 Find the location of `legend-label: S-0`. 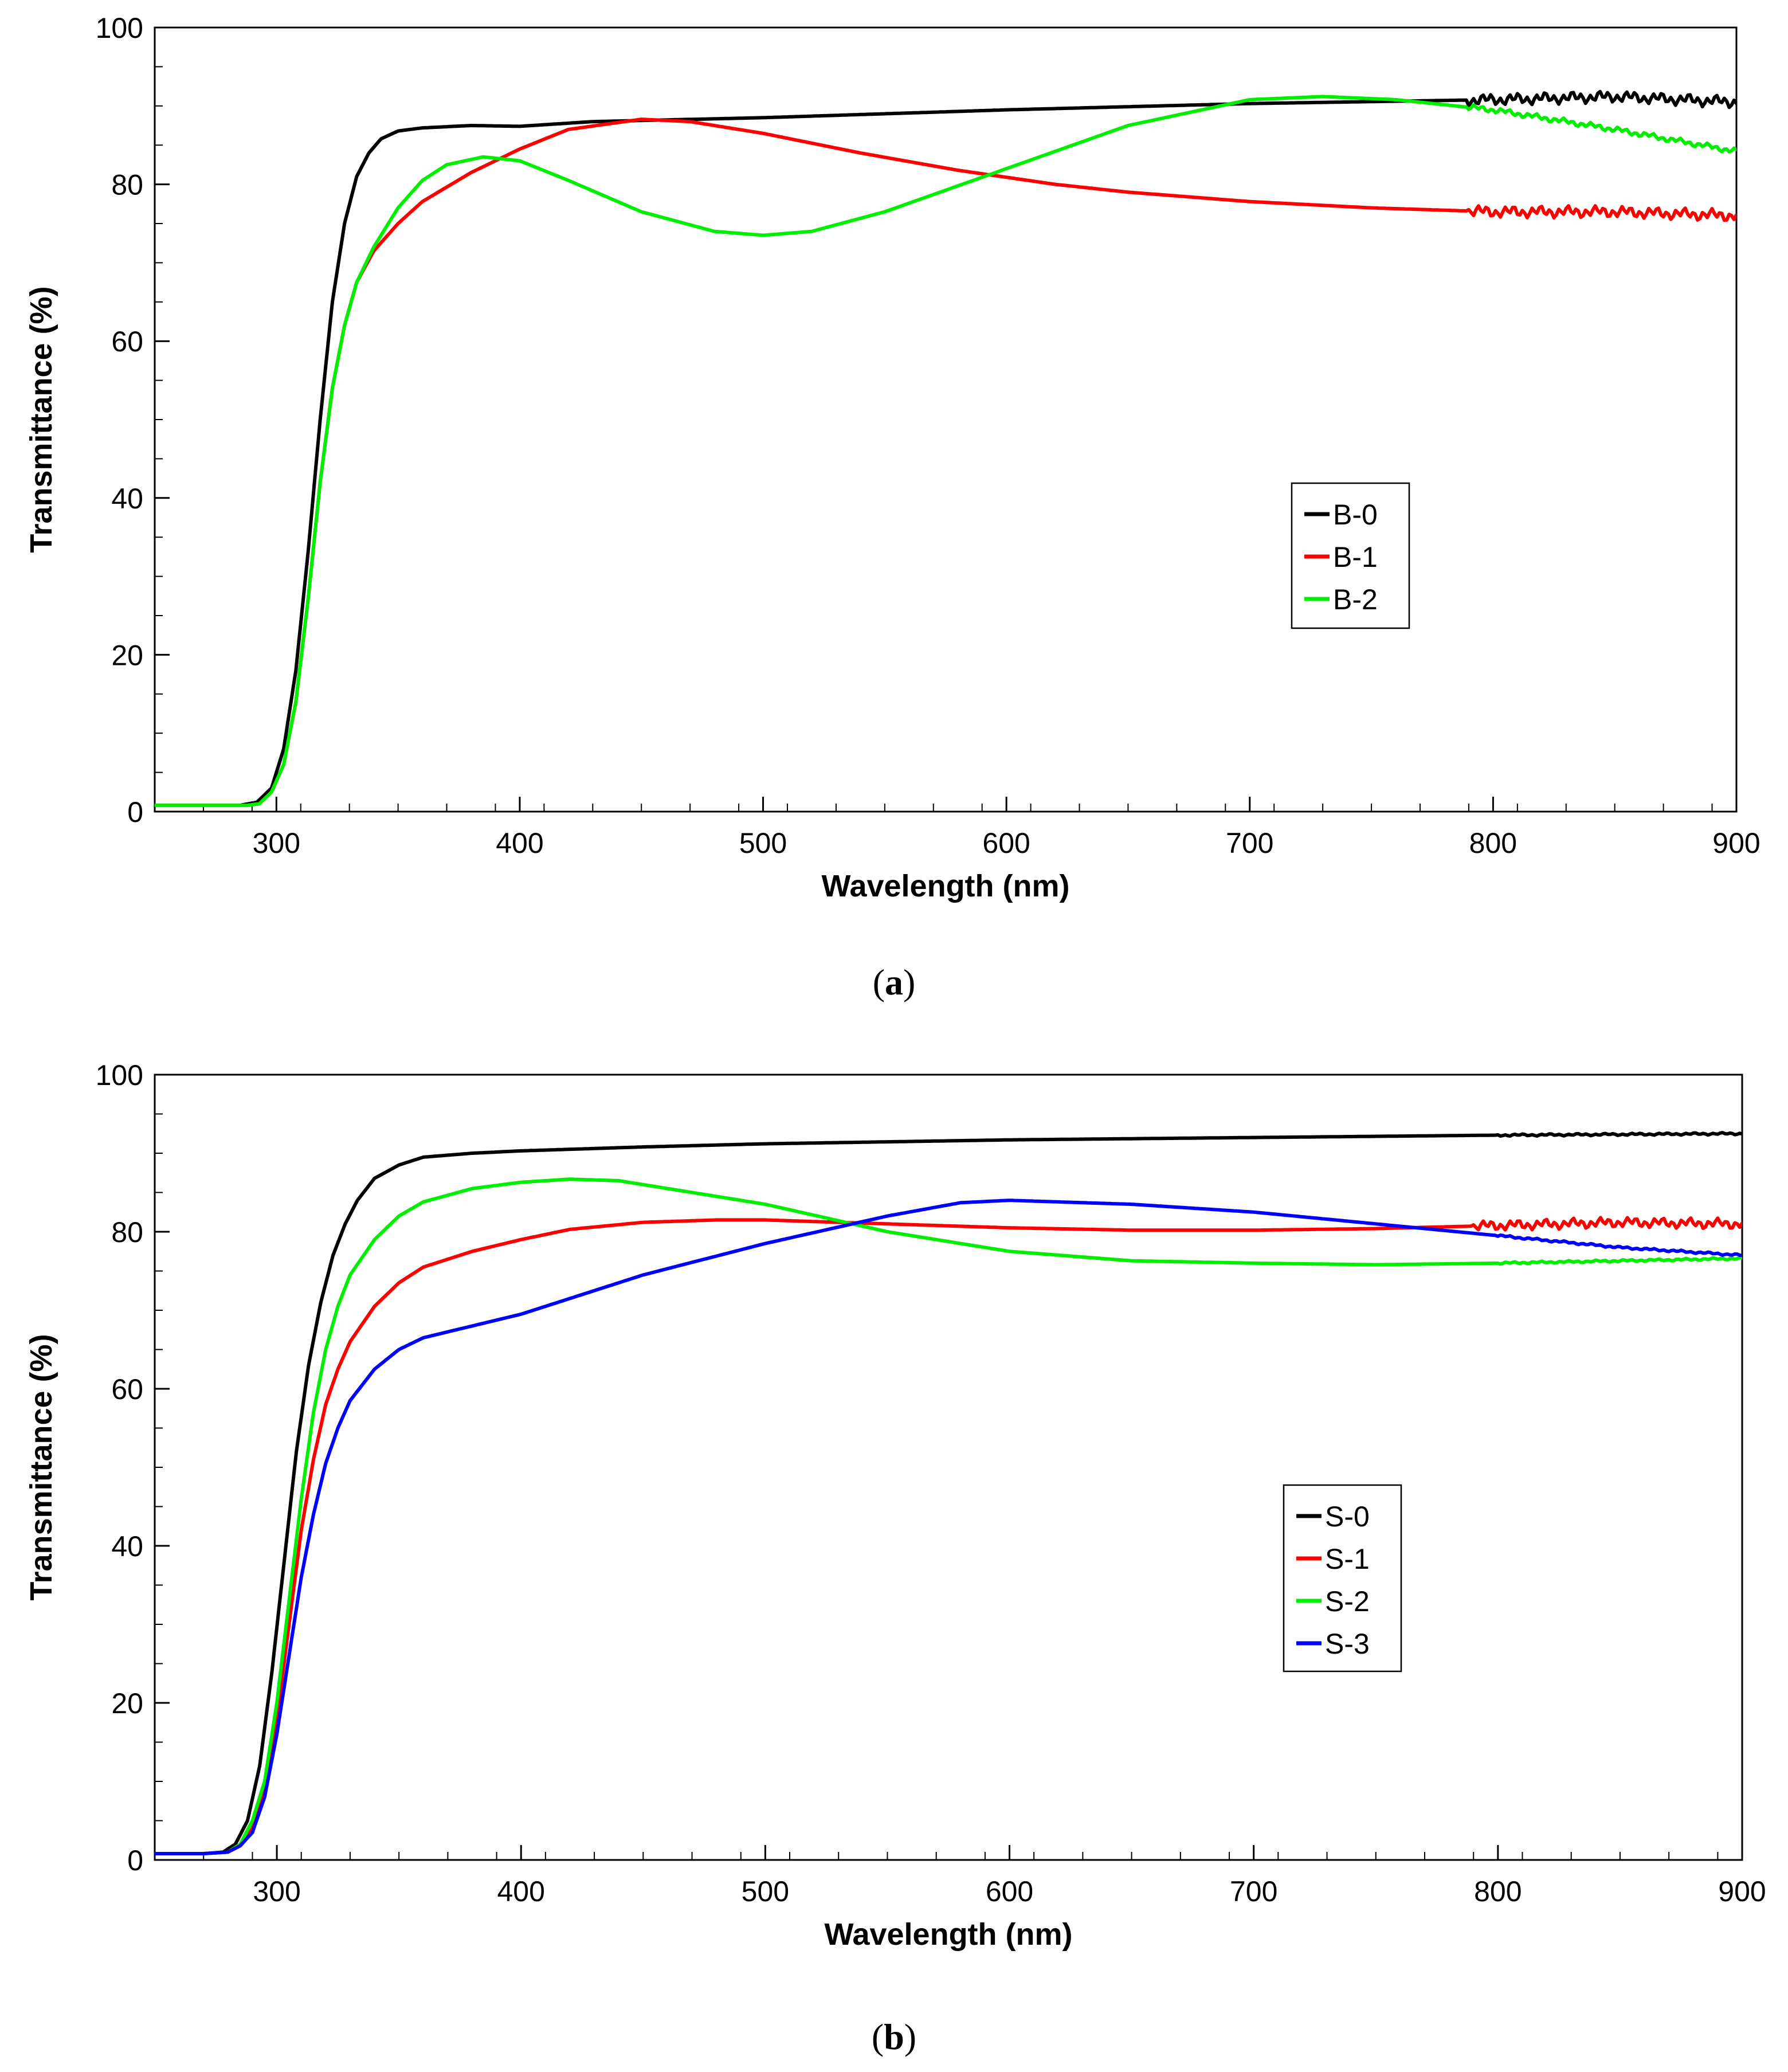

legend-label: S-0 is located at coordinates (1347, 1517).